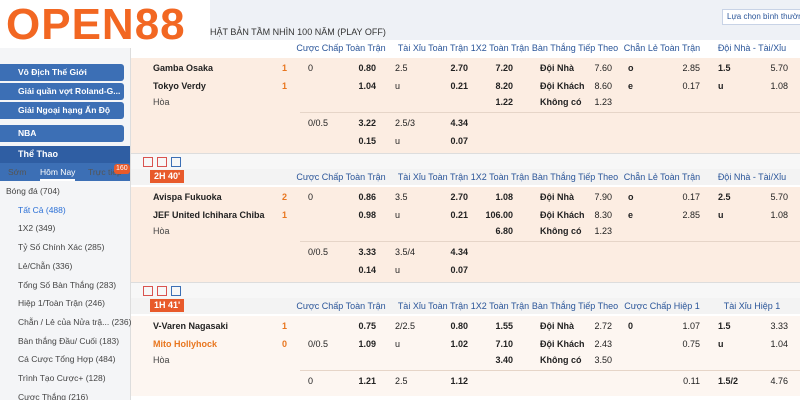 Image resolution: width=800 pixels, height=400 pixels. I want to click on sport-item: Tỷ Số Chính Xác (285), so click(61, 247).